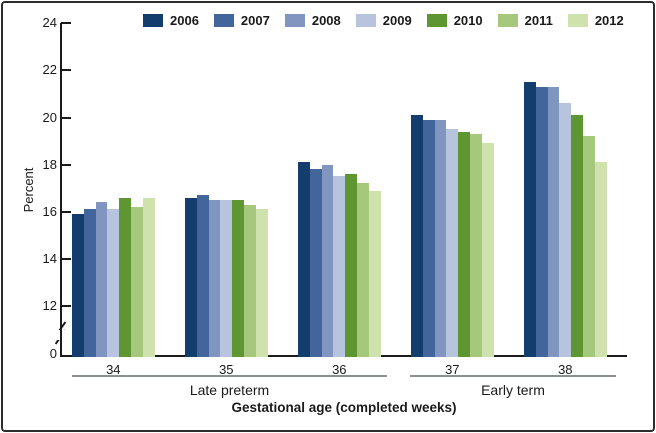  What do you see at coordinates (339, 369) in the screenshot?
I see `x-tick-label-36: 36` at bounding box center [339, 369].